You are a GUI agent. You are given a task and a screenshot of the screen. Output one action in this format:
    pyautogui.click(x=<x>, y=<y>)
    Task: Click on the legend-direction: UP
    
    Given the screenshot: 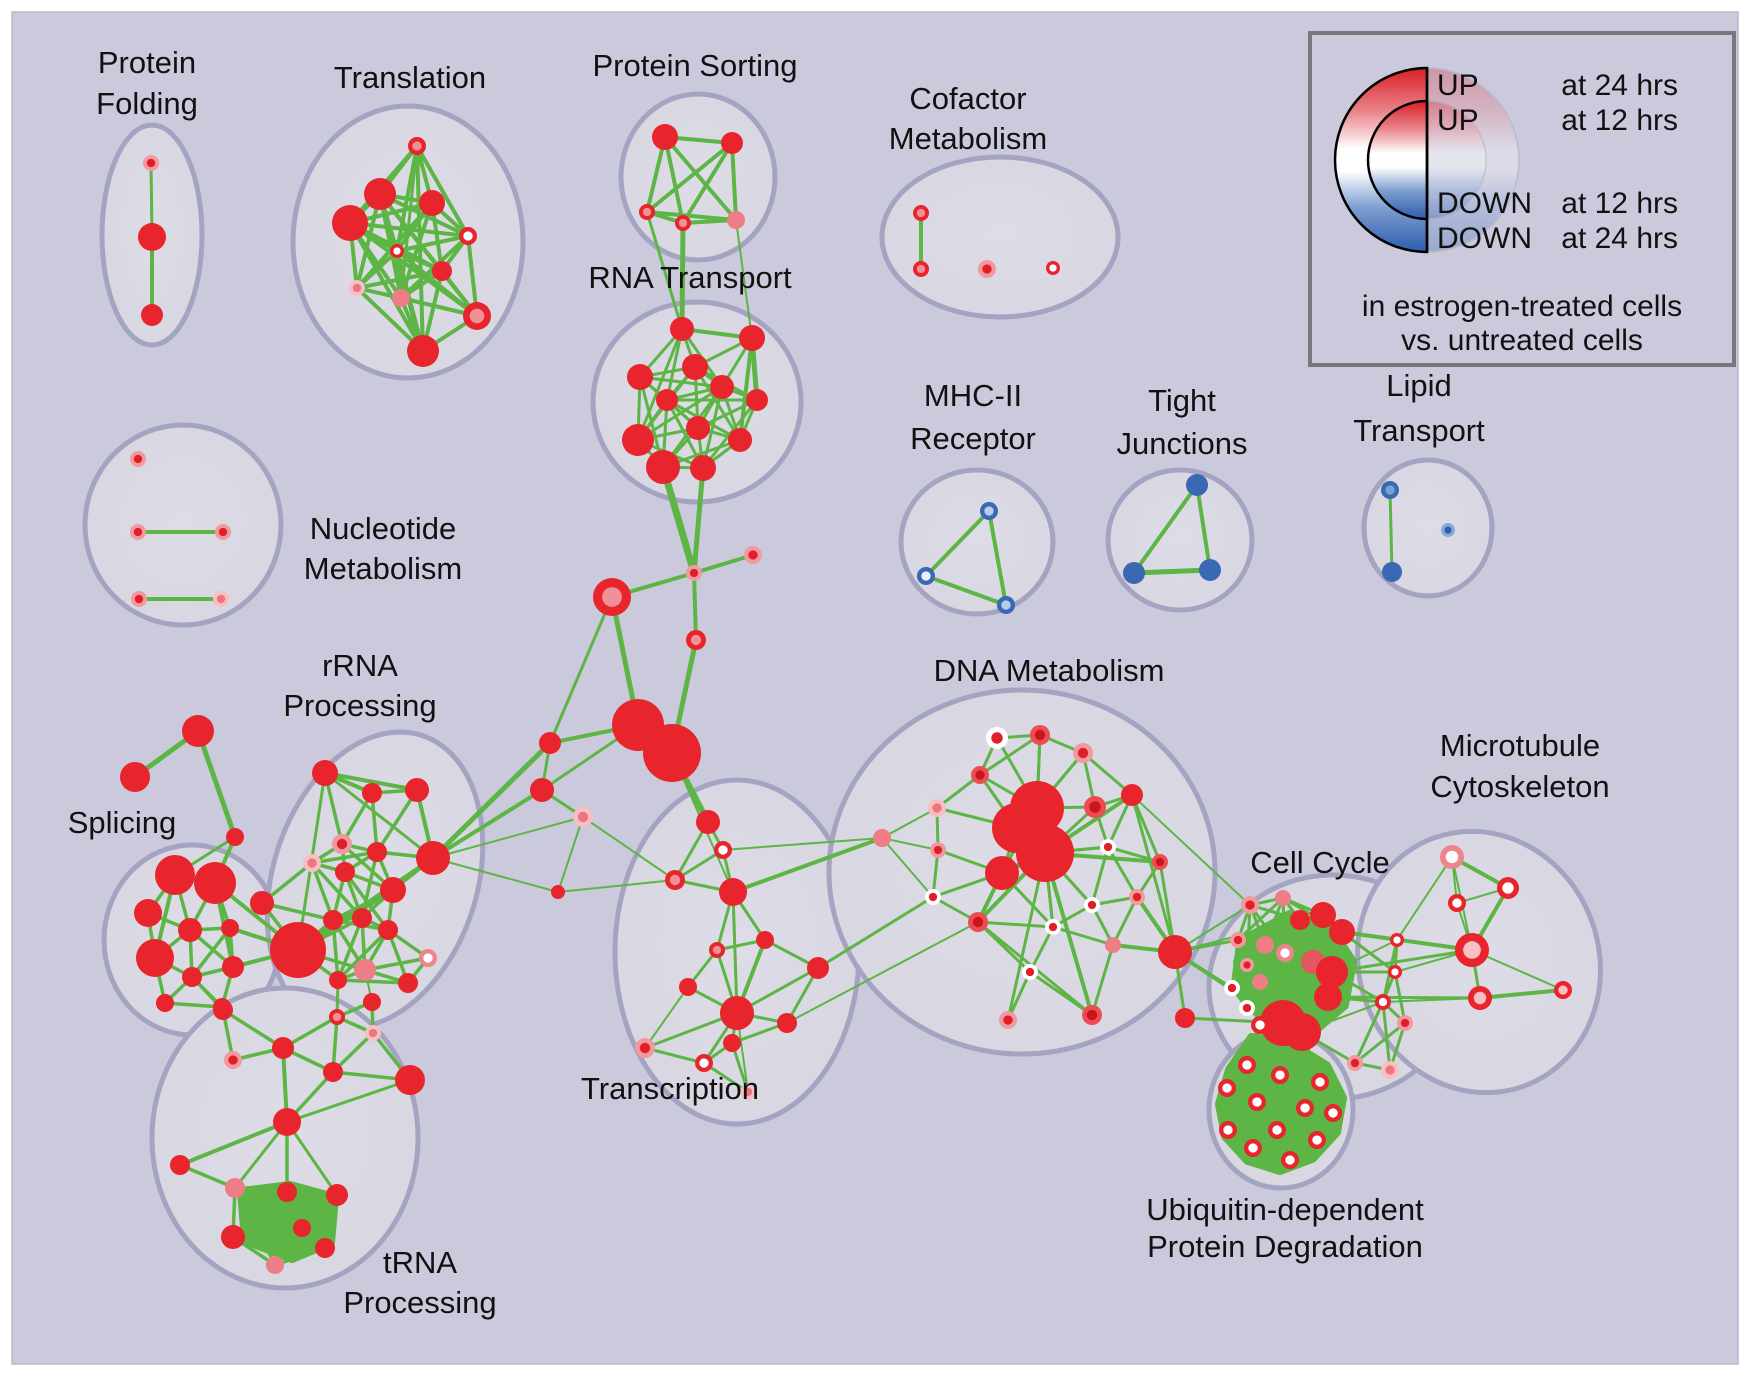 What is the action you would take?
    pyautogui.click(x=1458, y=85)
    